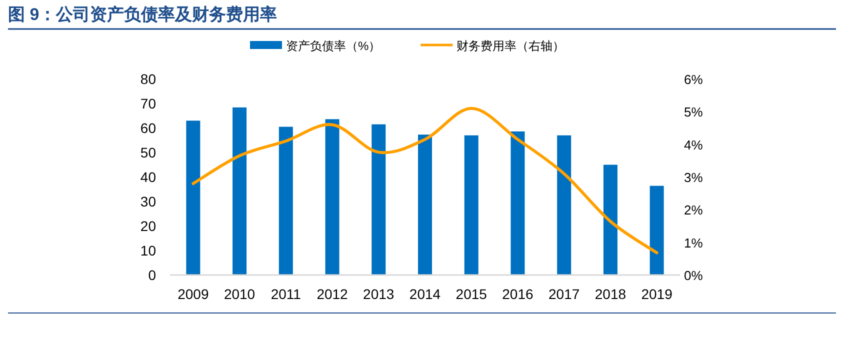 This screenshot has height=340, width=844. I want to click on x-tick-label: 2017, so click(564, 294).